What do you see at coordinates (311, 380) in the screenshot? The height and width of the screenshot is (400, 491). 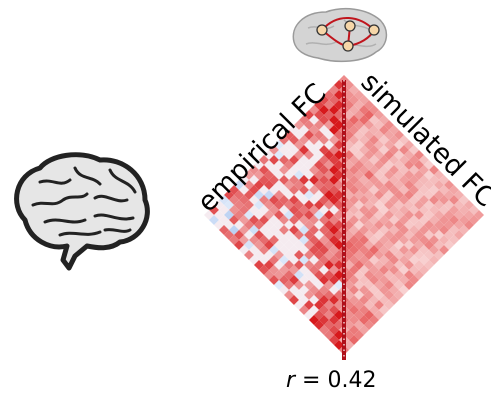 I see `correlation-equals: =` at bounding box center [311, 380].